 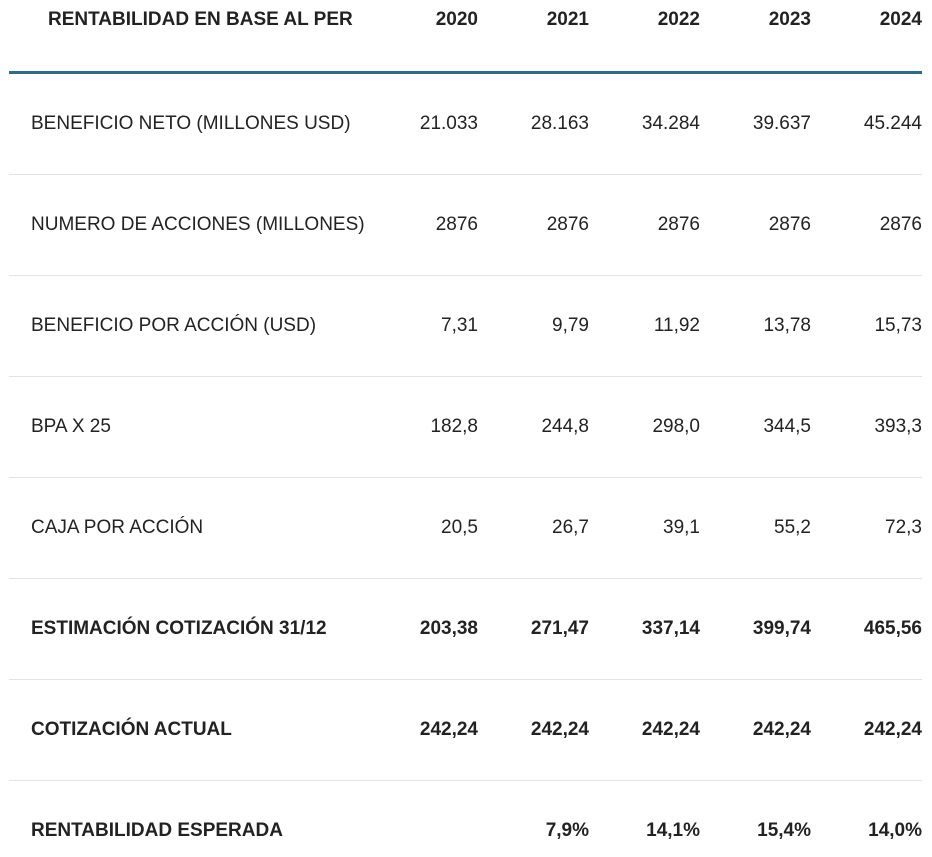 What do you see at coordinates (900, 19) in the screenshot?
I see `header-year: 2024` at bounding box center [900, 19].